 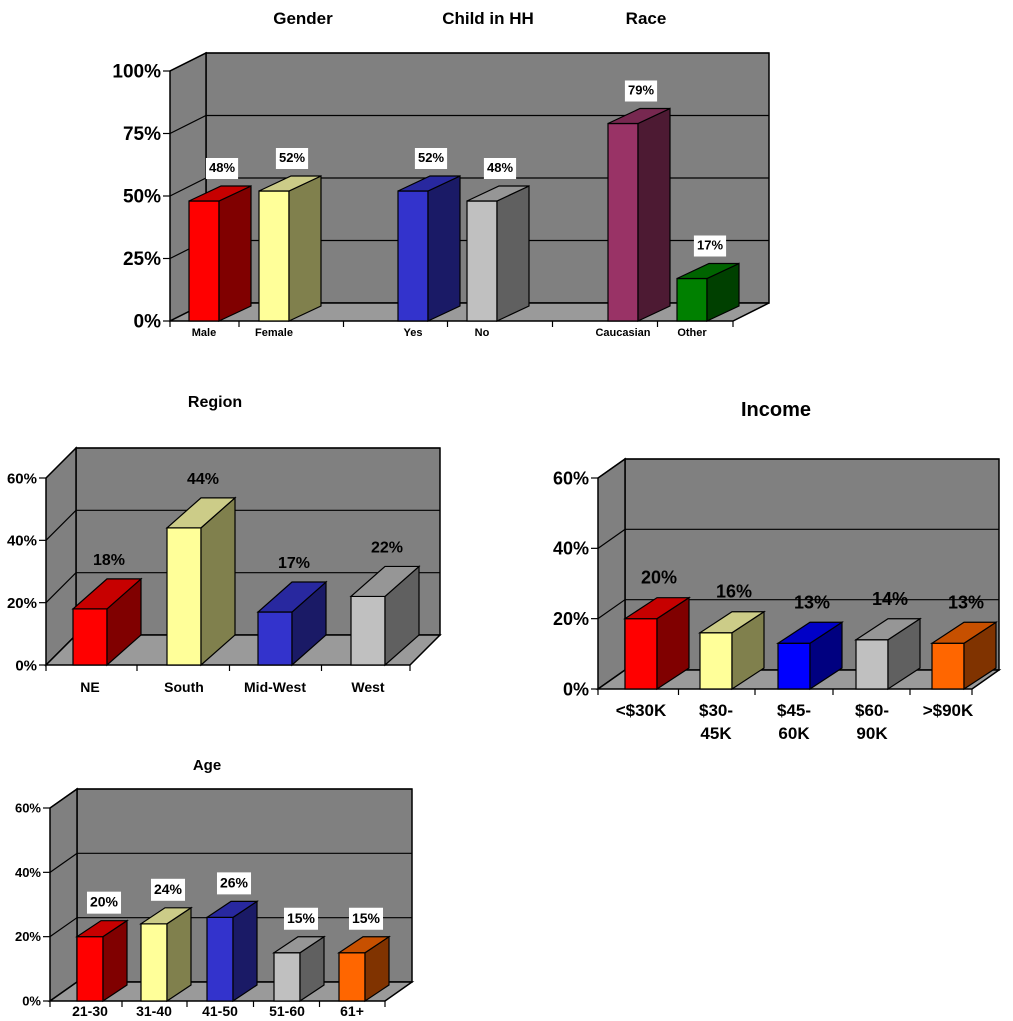 What do you see at coordinates (274, 333) in the screenshot?
I see `x-category-label: Female` at bounding box center [274, 333].